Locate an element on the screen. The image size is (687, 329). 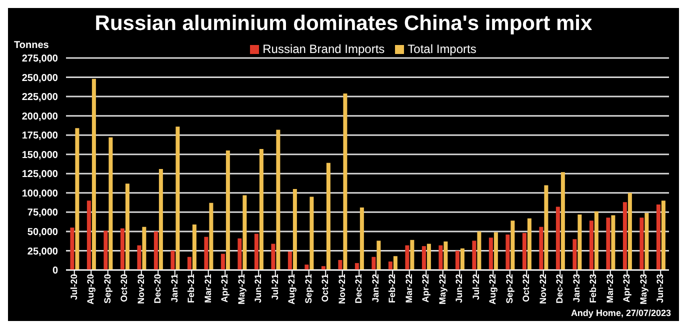
y-tick-label: 25,000 is located at coordinates (42, 252).